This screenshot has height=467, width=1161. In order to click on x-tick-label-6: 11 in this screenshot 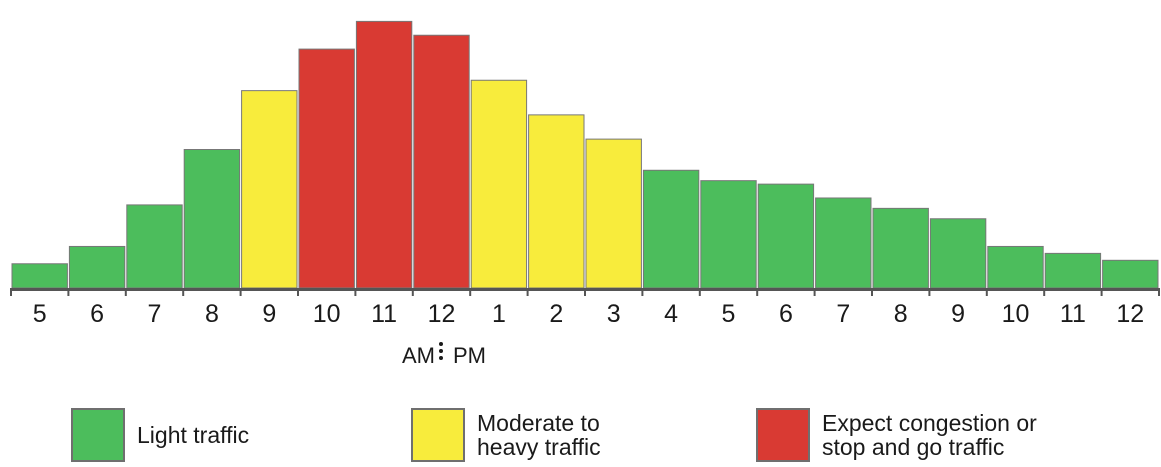, I will do `click(384, 314)`.